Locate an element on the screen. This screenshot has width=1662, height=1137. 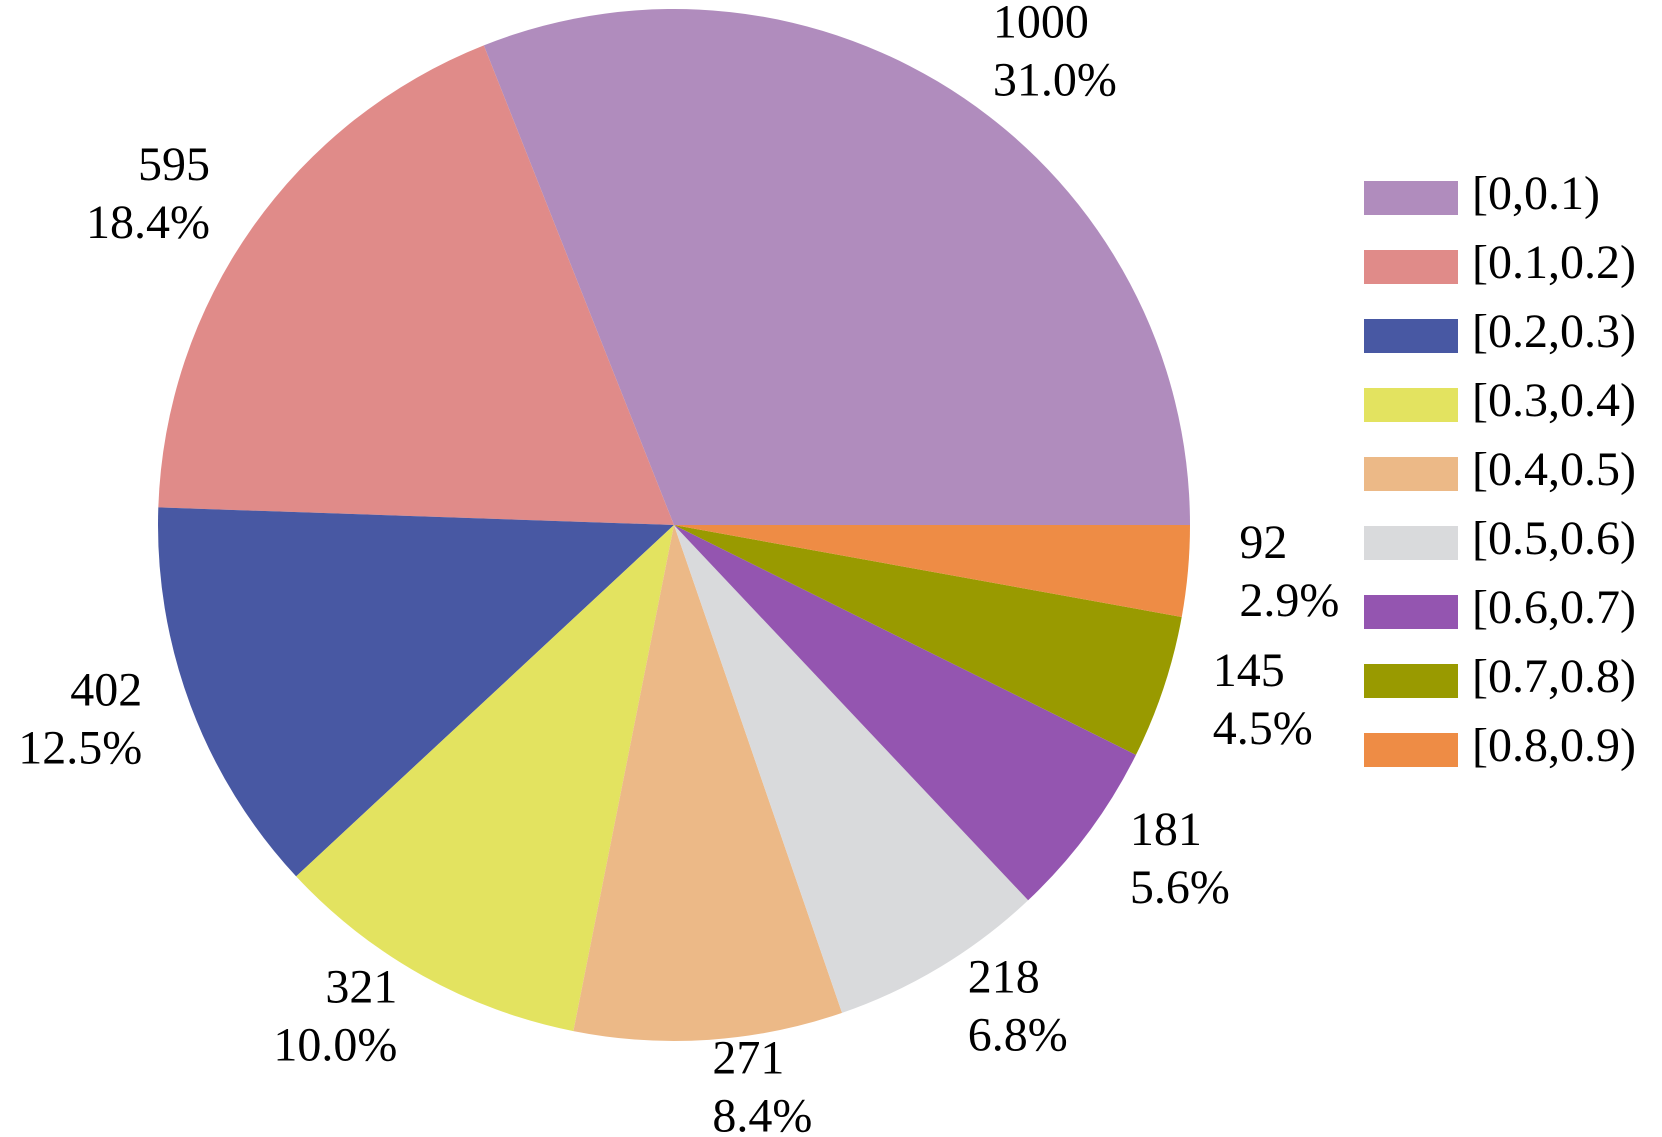
slice-value-label: 218 is located at coordinates (1004, 977).